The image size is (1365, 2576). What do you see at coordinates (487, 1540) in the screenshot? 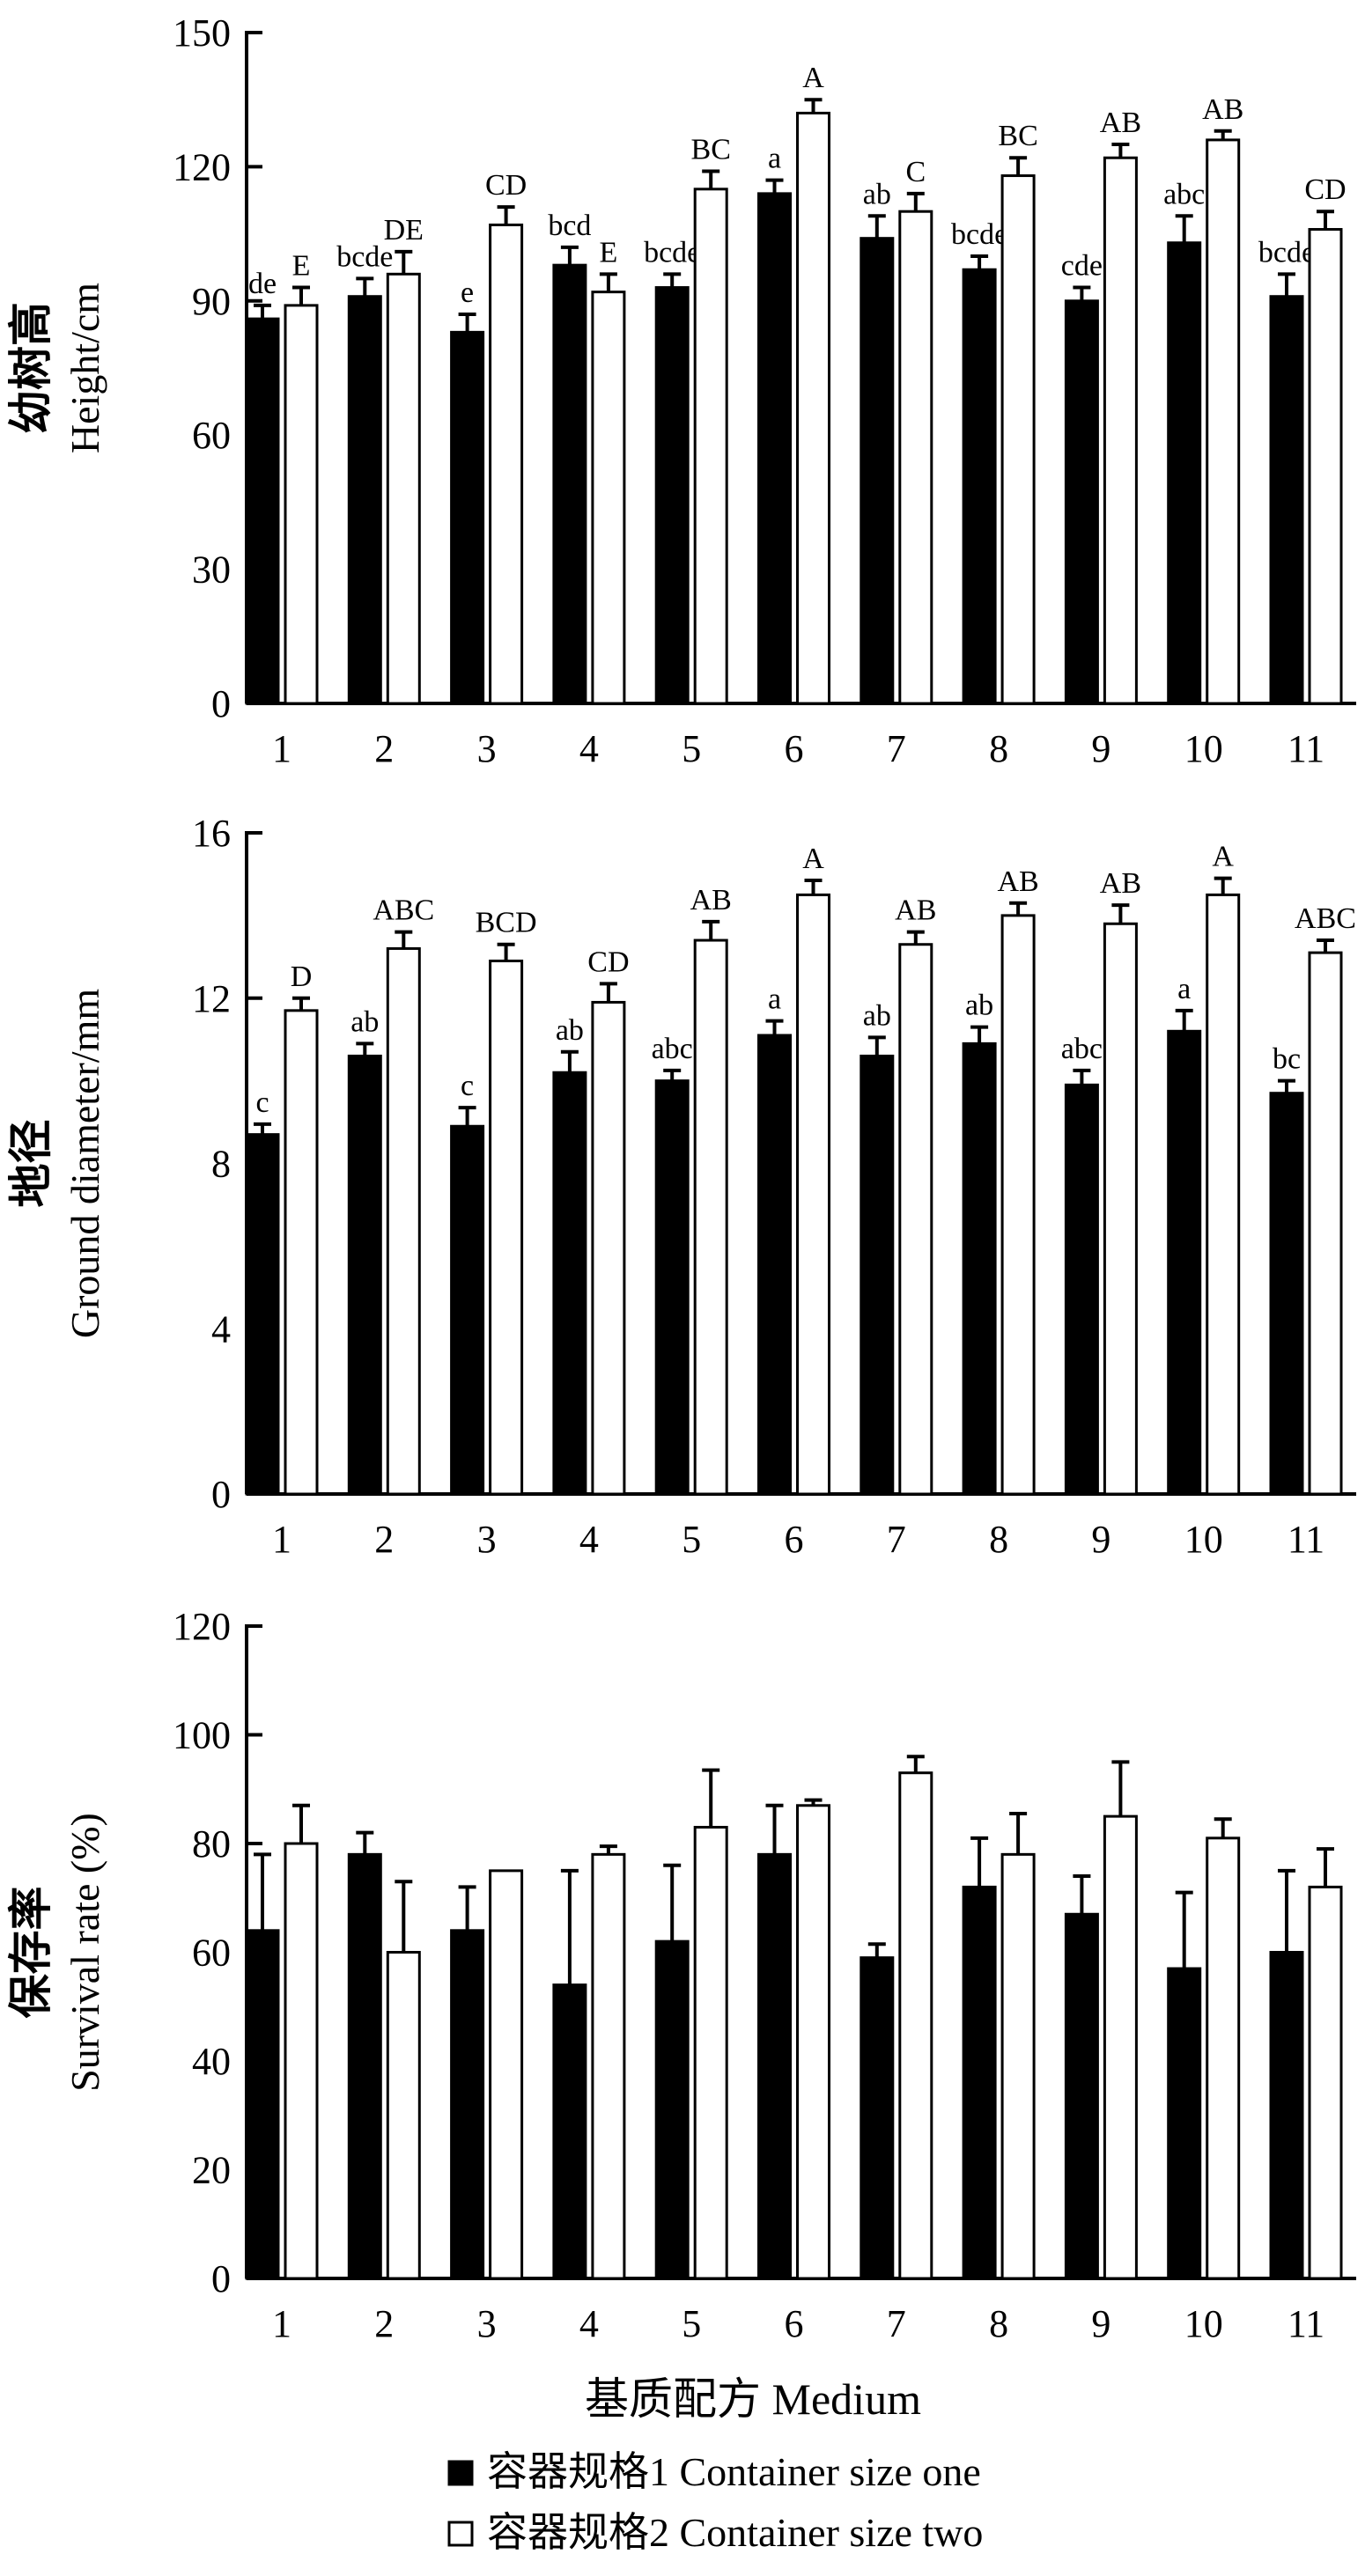
I see `x-tick-label: 3` at bounding box center [487, 1540].